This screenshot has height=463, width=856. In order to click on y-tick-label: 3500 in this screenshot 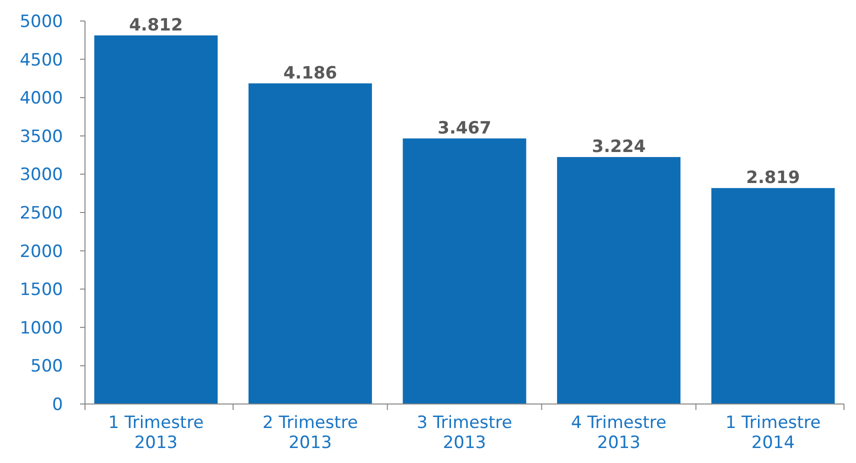, I will do `click(41, 136)`.